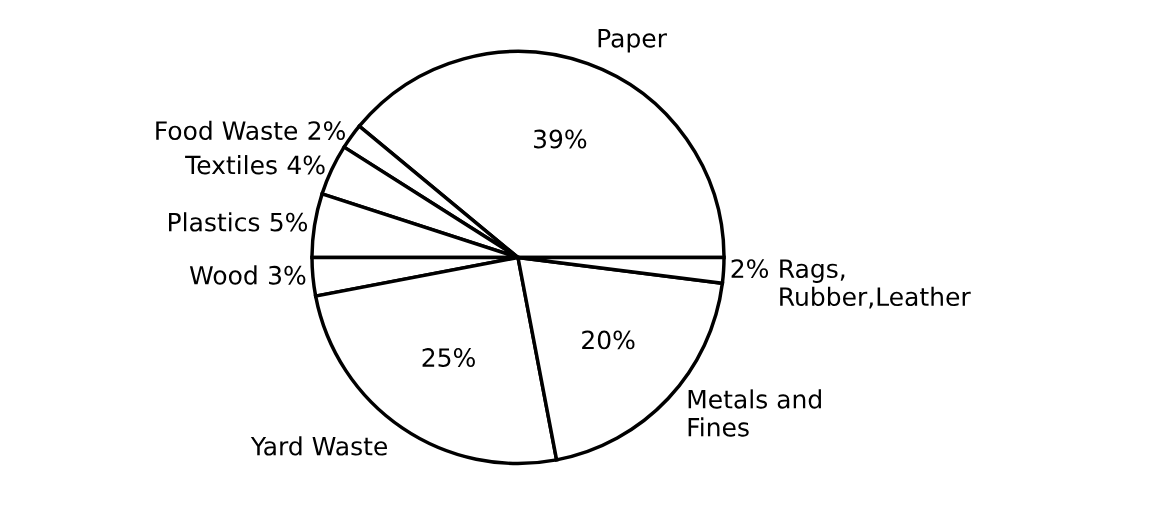 The image size is (1162, 515). What do you see at coordinates (560, 139) in the screenshot?
I see `data-label: 39%` at bounding box center [560, 139].